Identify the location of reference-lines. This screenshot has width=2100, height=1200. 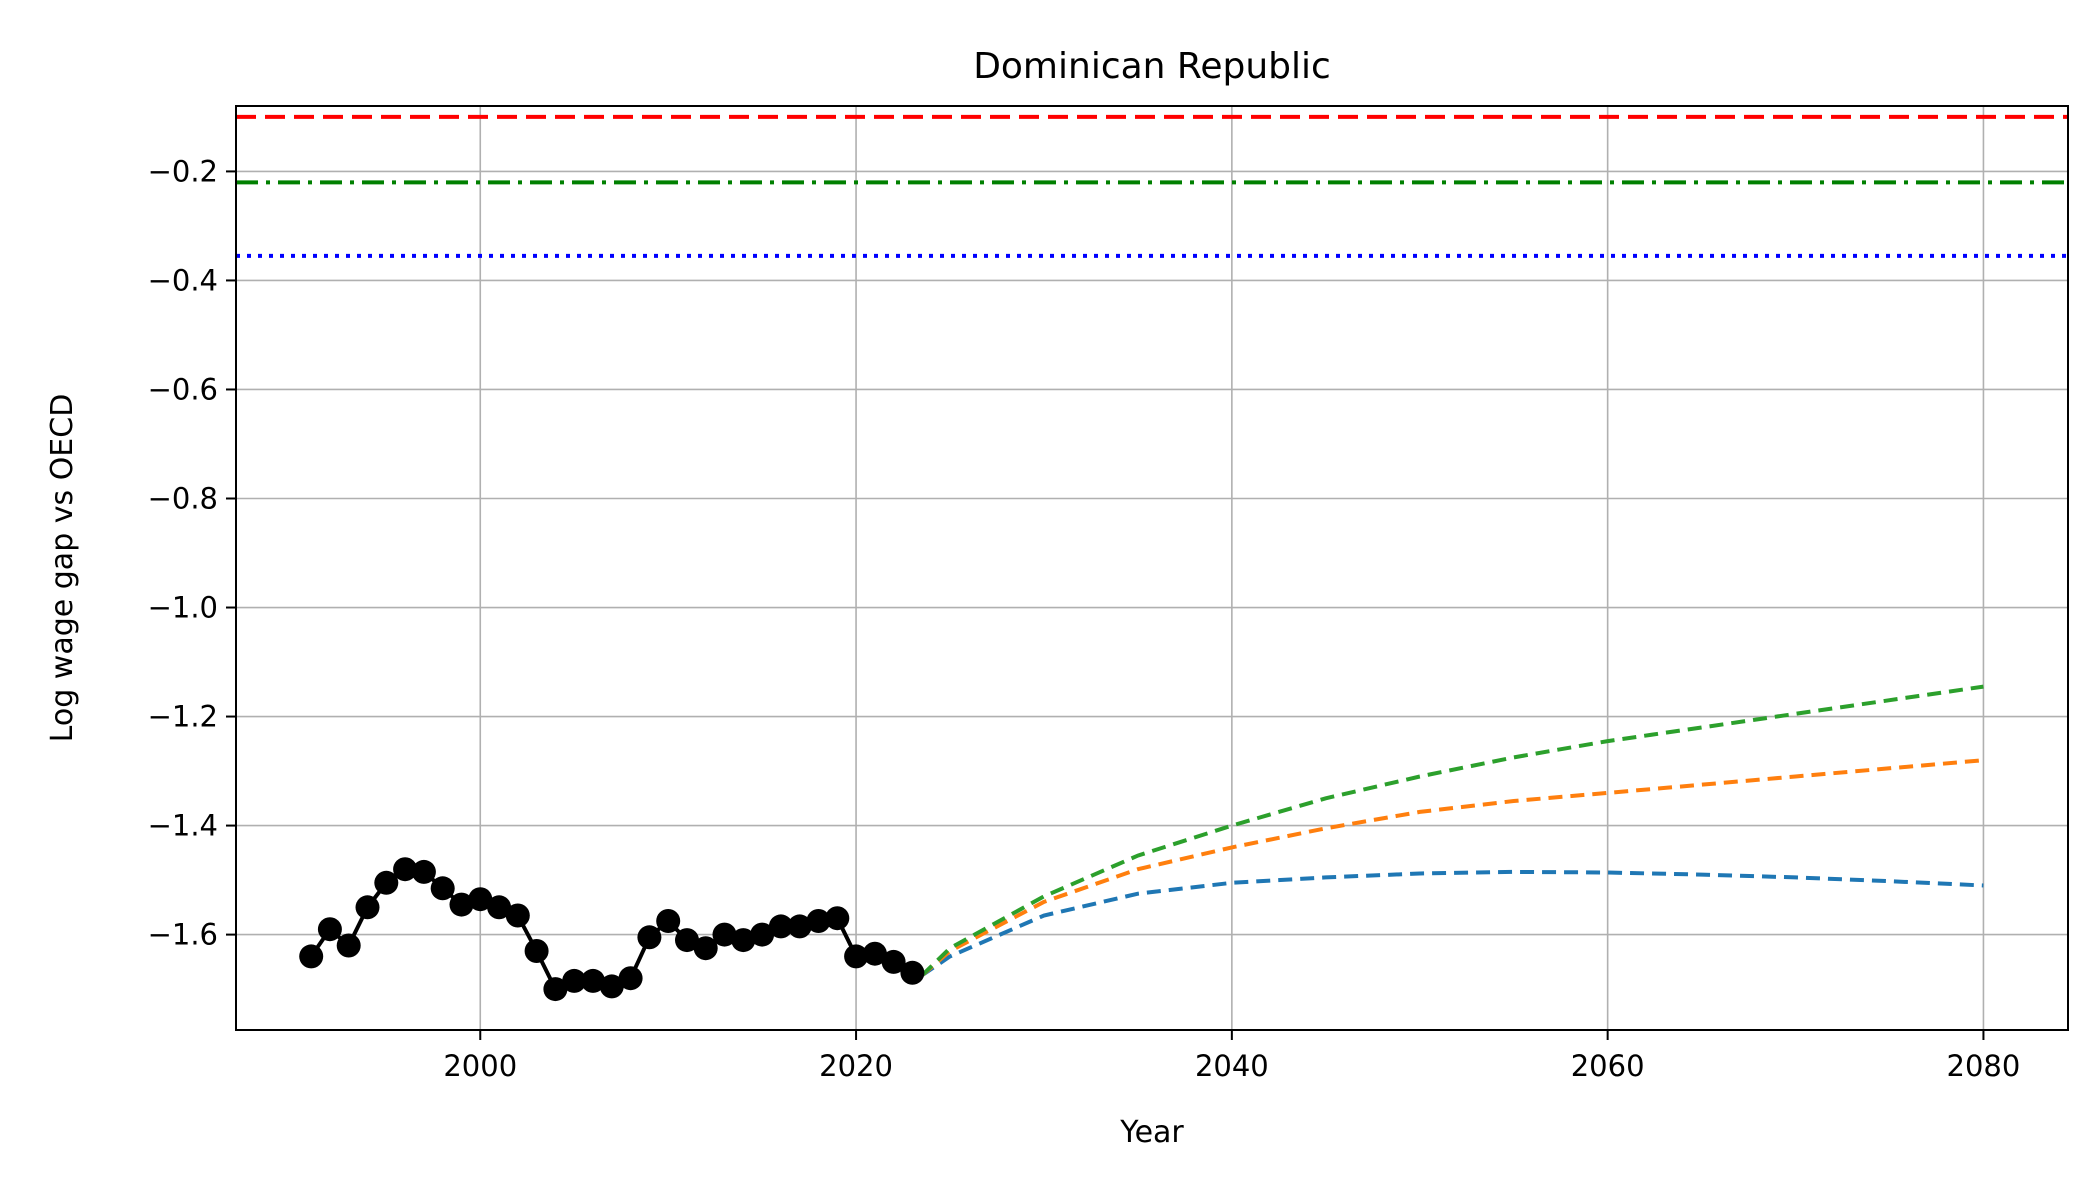
(1152, 186).